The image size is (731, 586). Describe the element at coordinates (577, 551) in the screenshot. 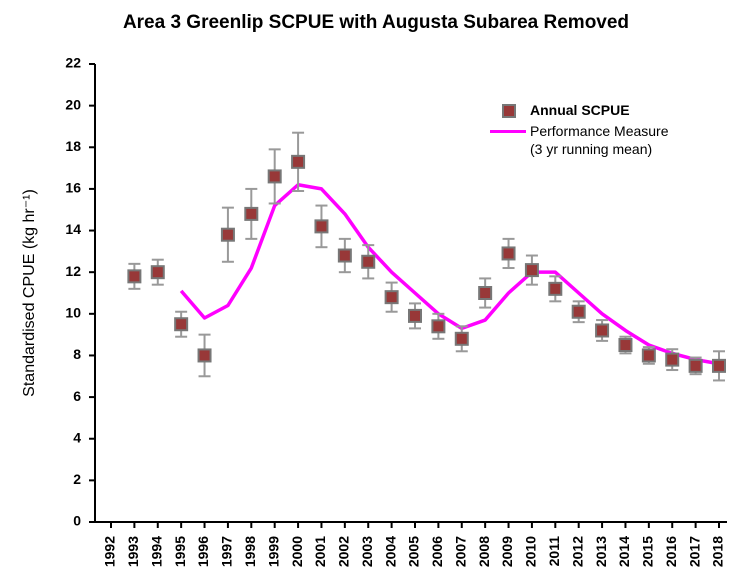

I see `x-tick-label: 2012` at that location.